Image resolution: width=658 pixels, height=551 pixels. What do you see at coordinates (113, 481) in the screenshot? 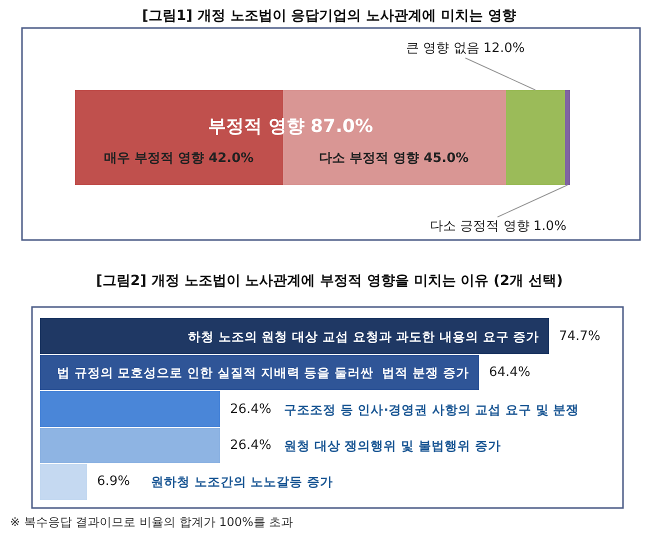
I see `data-label: 6.9%` at bounding box center [113, 481].